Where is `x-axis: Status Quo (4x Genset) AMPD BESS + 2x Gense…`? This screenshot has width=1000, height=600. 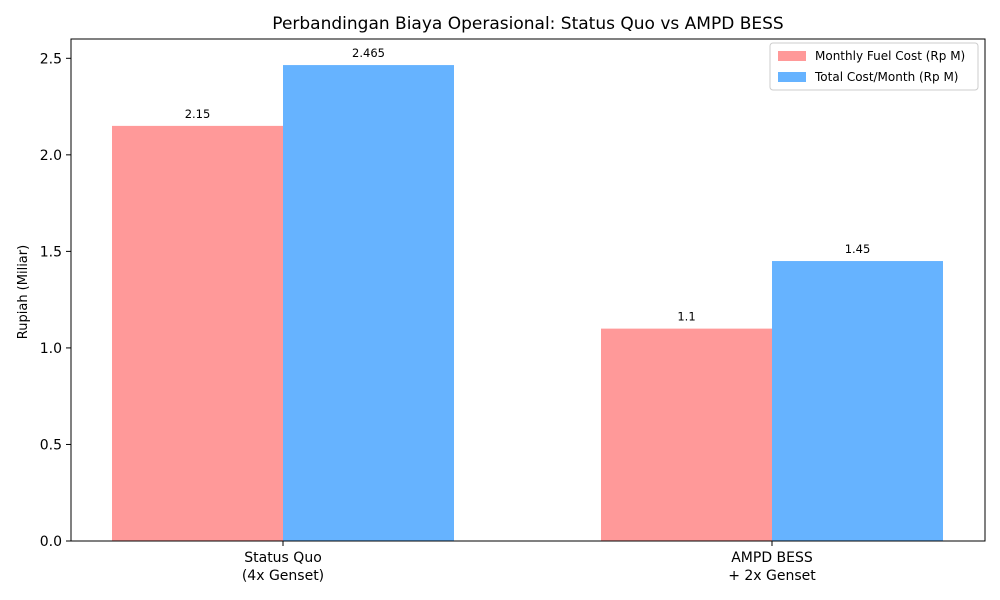 x-axis: Status Quo (4x Genset) AMPD BESS + 2x Gense… is located at coordinates (529, 562).